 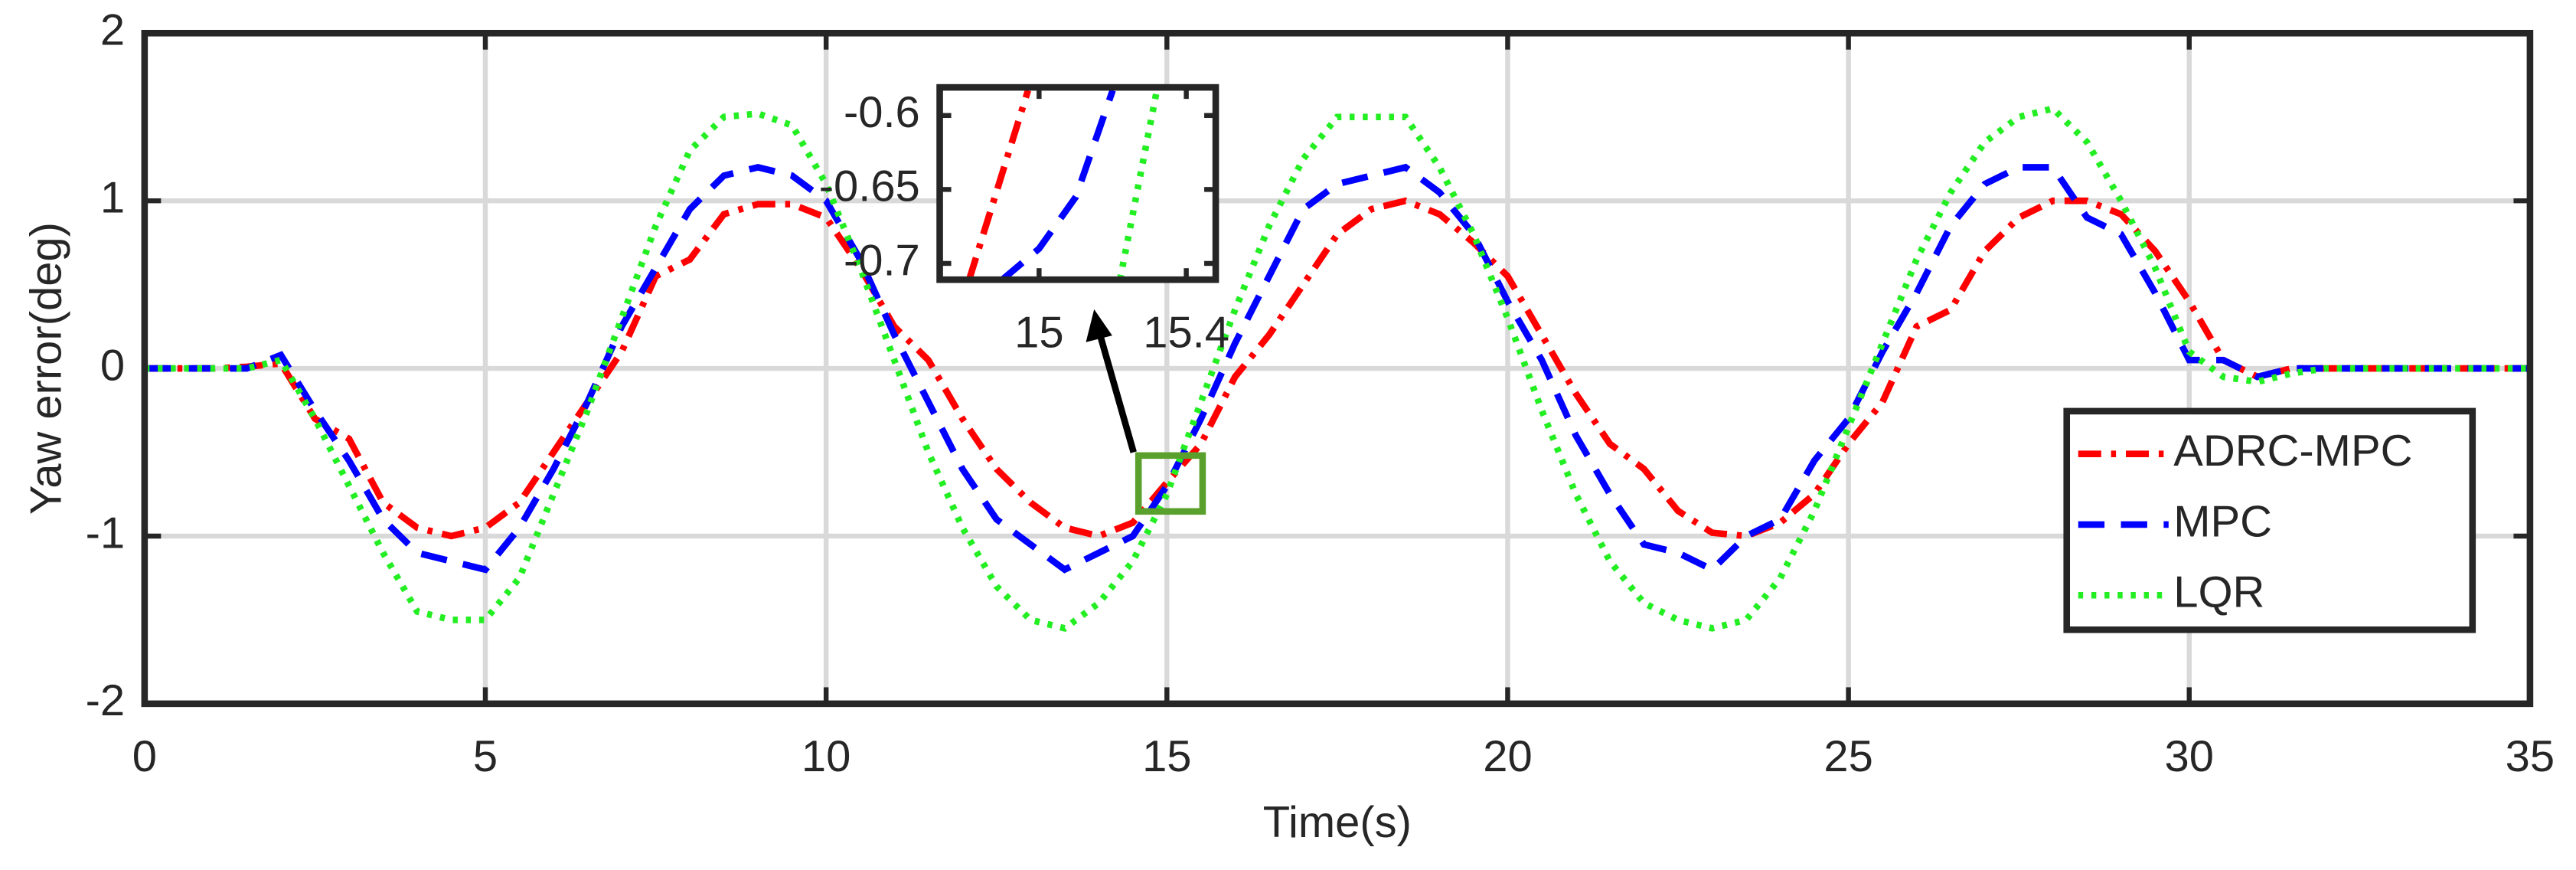 What do you see at coordinates (486, 757) in the screenshot?
I see `x-tick-label: 5` at bounding box center [486, 757].